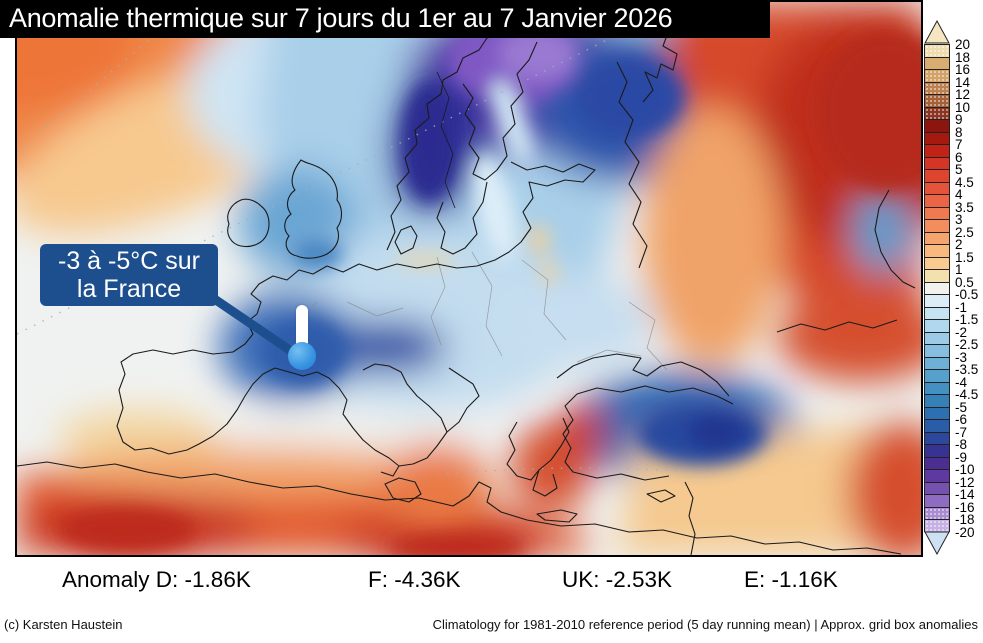 The image size is (983, 643). What do you see at coordinates (63, 624) in the screenshot?
I see `copyright-credit: (c) Karsten Haustein` at bounding box center [63, 624].